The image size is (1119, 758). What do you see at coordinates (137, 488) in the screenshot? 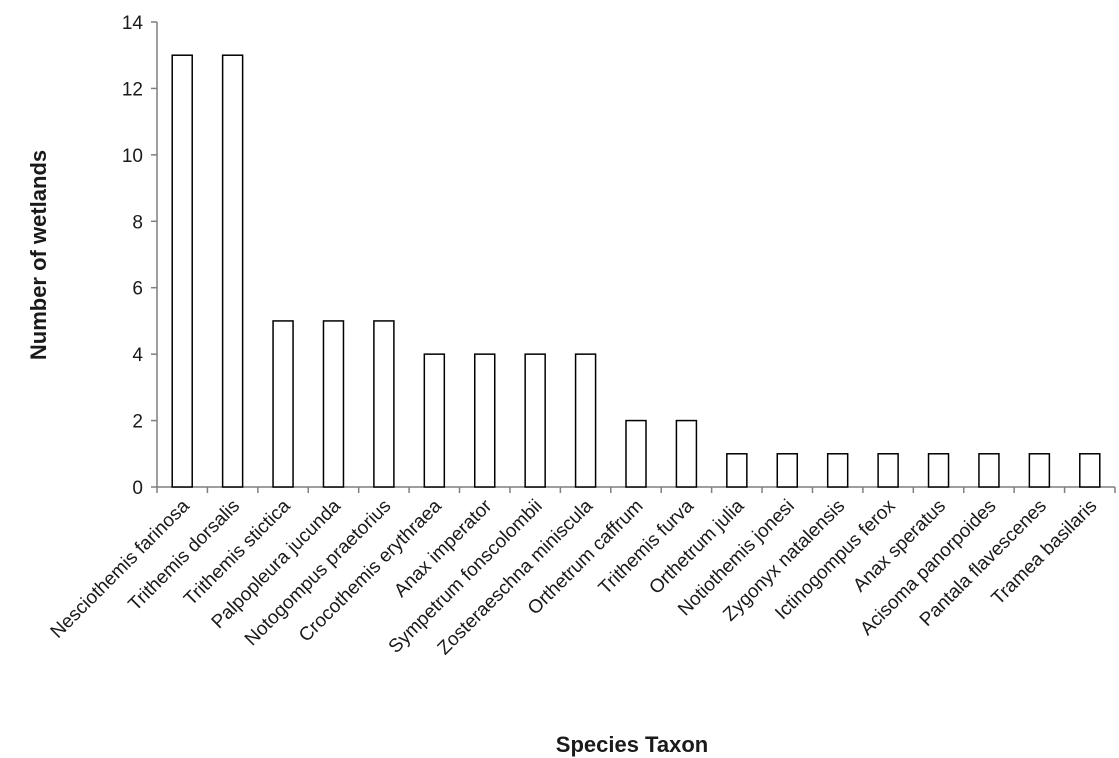
I see `y-tick-label: 0` at bounding box center [137, 488].